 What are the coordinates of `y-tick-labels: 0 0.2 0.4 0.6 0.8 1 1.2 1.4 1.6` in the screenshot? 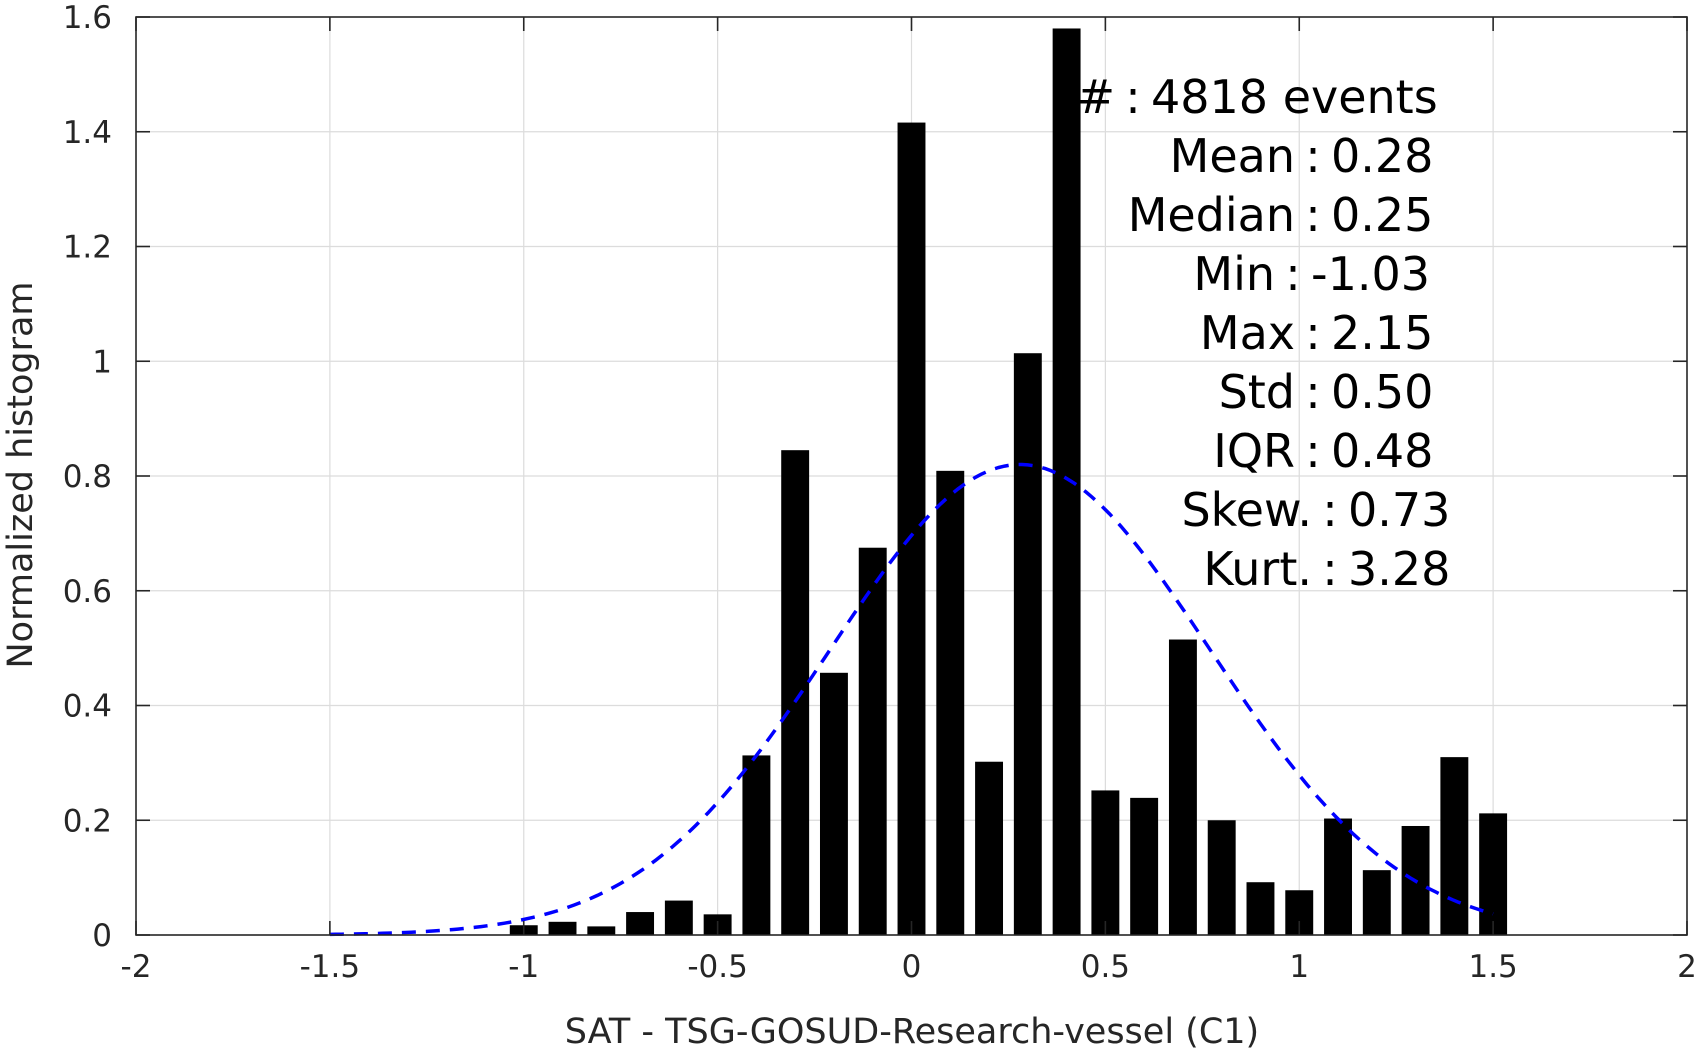 It's located at (87, 477).